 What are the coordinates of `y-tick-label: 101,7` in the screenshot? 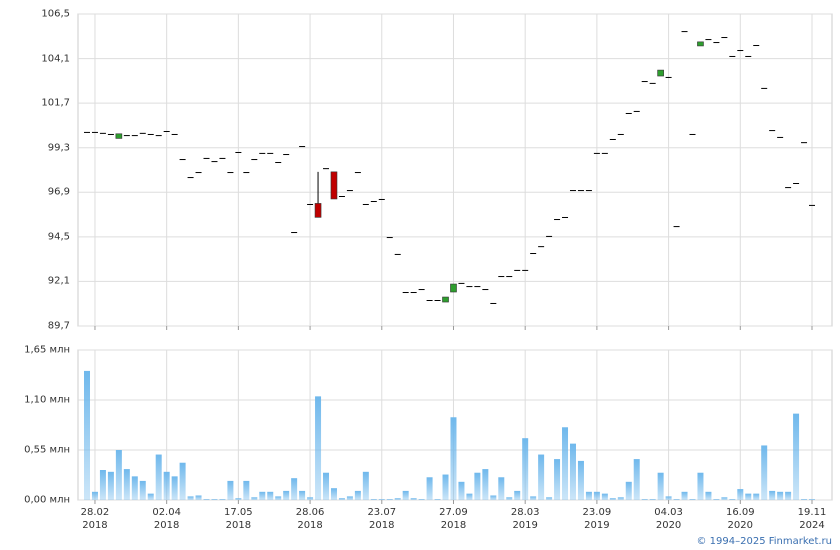 It's located at (55, 103).